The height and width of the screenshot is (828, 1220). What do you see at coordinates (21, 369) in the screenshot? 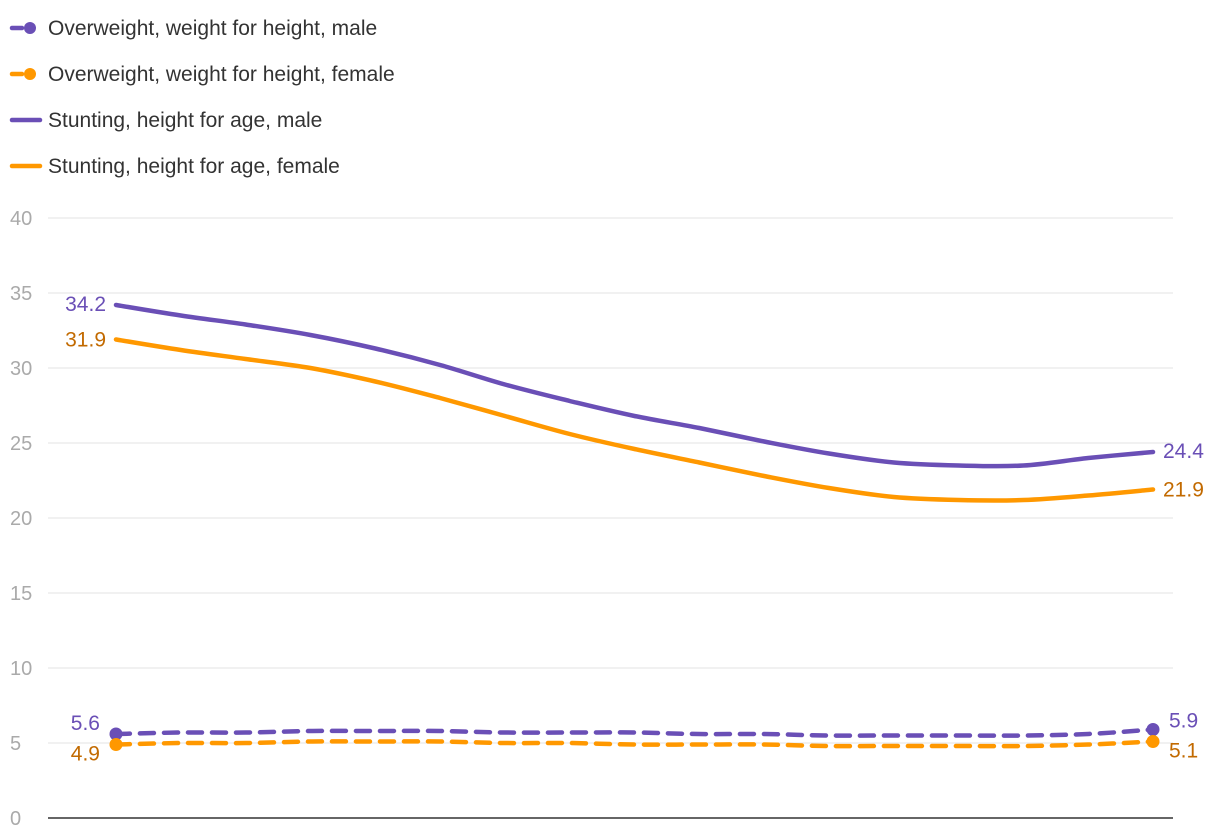
I see `y-tick-label: 30` at bounding box center [21, 369].